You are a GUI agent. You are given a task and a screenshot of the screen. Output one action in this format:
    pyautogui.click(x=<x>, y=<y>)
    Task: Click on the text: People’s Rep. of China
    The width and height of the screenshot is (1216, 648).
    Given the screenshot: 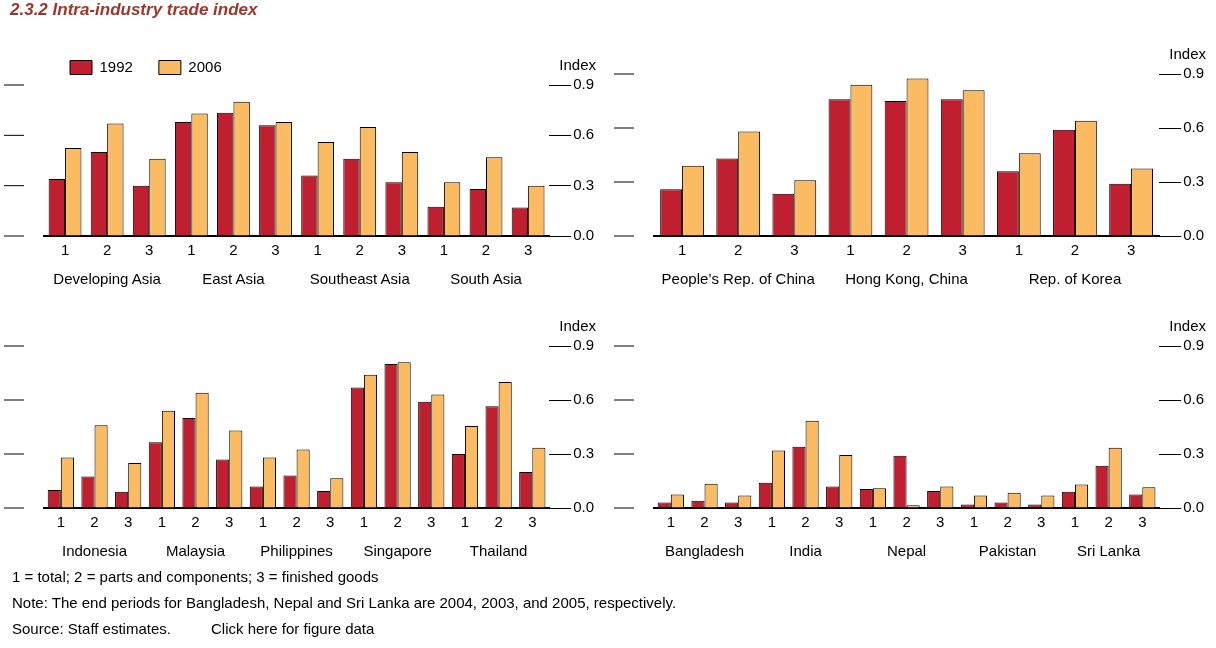 What is the action you would take?
    pyautogui.click(x=738, y=278)
    